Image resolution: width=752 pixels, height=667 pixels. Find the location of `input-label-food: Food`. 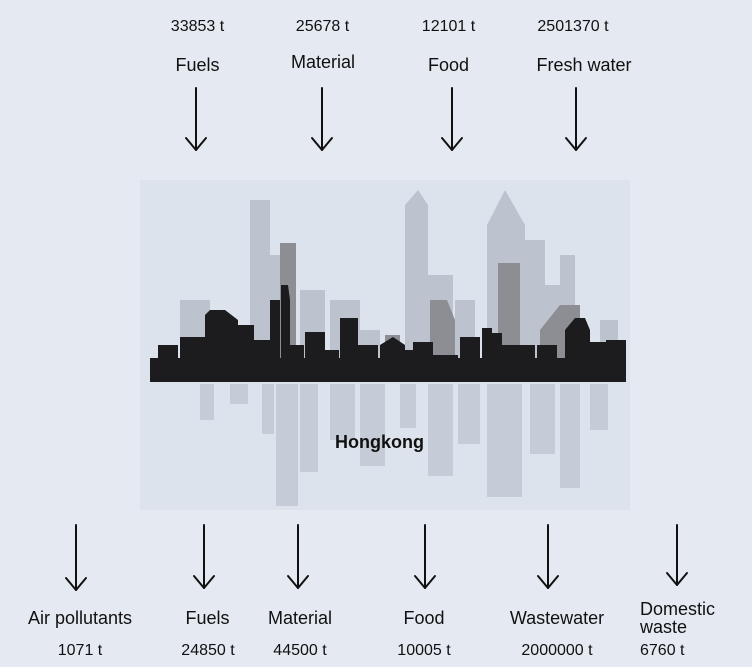

input-label-food: Food is located at coordinates (448, 65).